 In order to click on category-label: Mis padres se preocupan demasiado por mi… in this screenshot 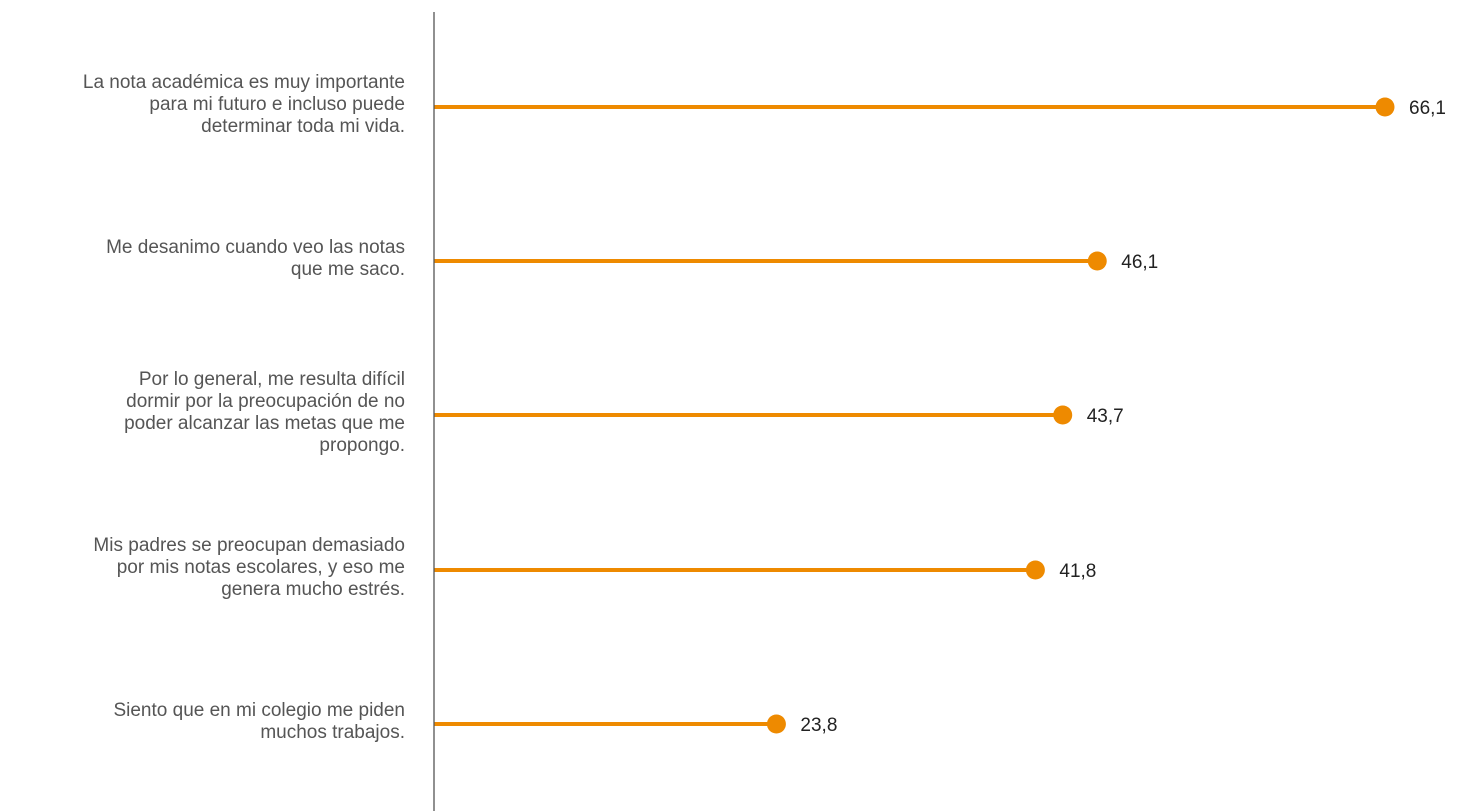, I will do `click(249, 567)`.